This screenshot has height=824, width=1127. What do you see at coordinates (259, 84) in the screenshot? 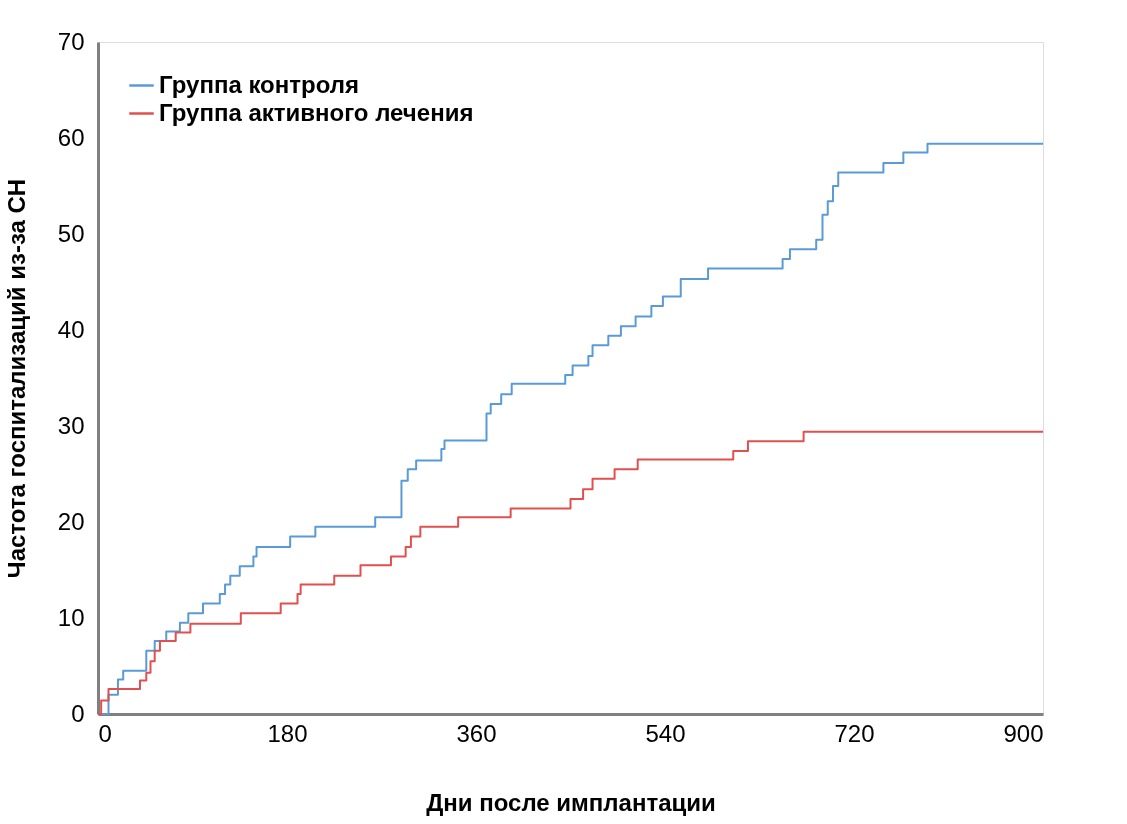
I see `legend-label: Группа контроля` at bounding box center [259, 84].